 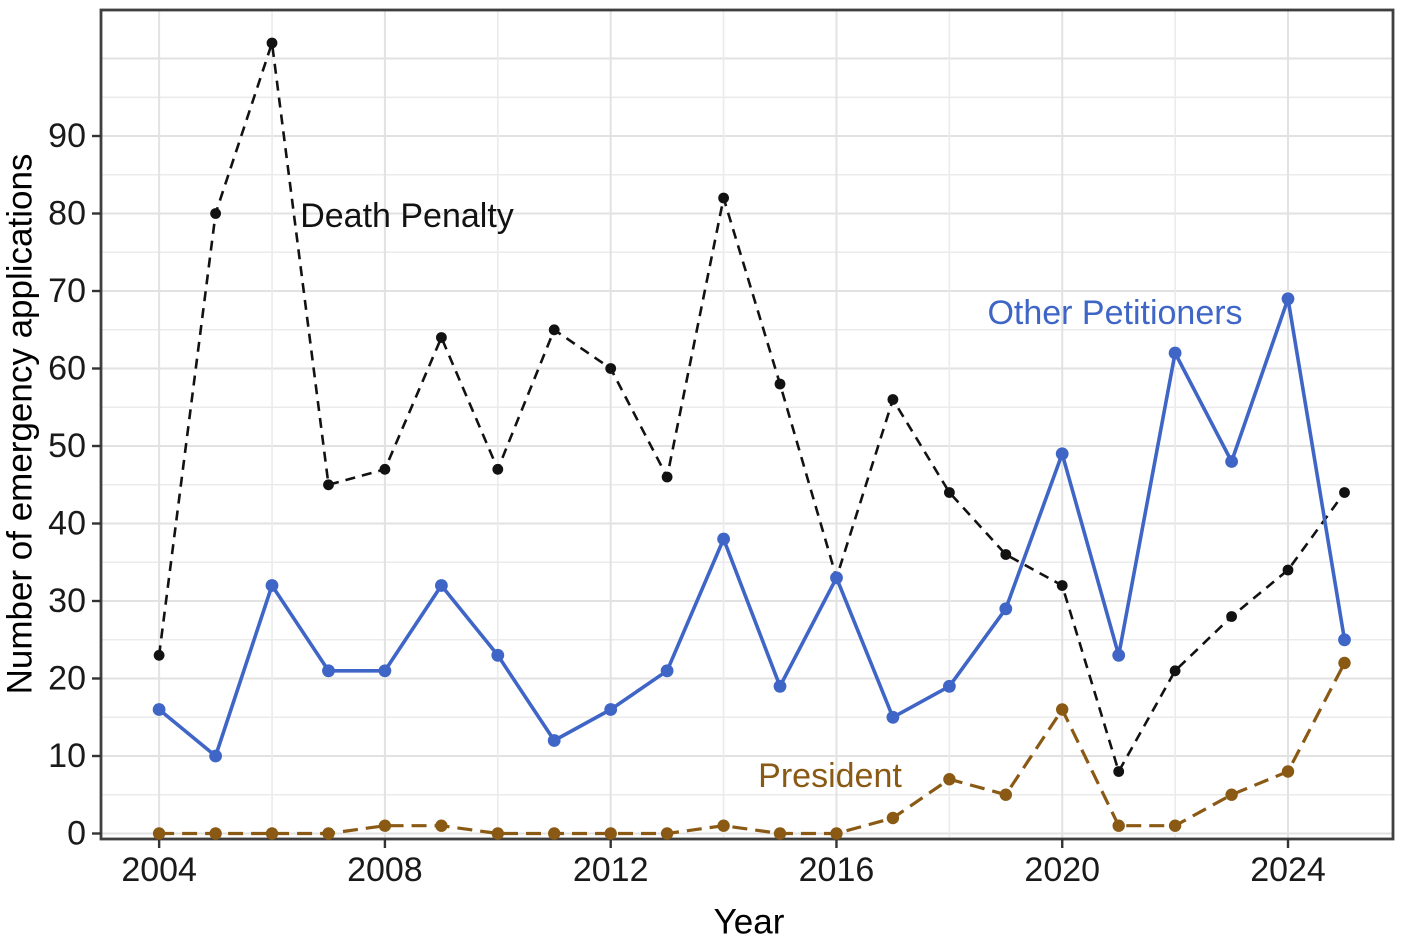 I want to click on y-tick-label: 80, so click(x=67, y=214).